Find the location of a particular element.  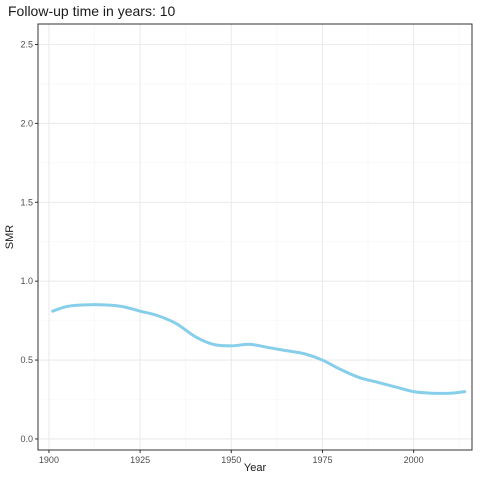

y-tick-label: 1.0 is located at coordinates (26, 281).